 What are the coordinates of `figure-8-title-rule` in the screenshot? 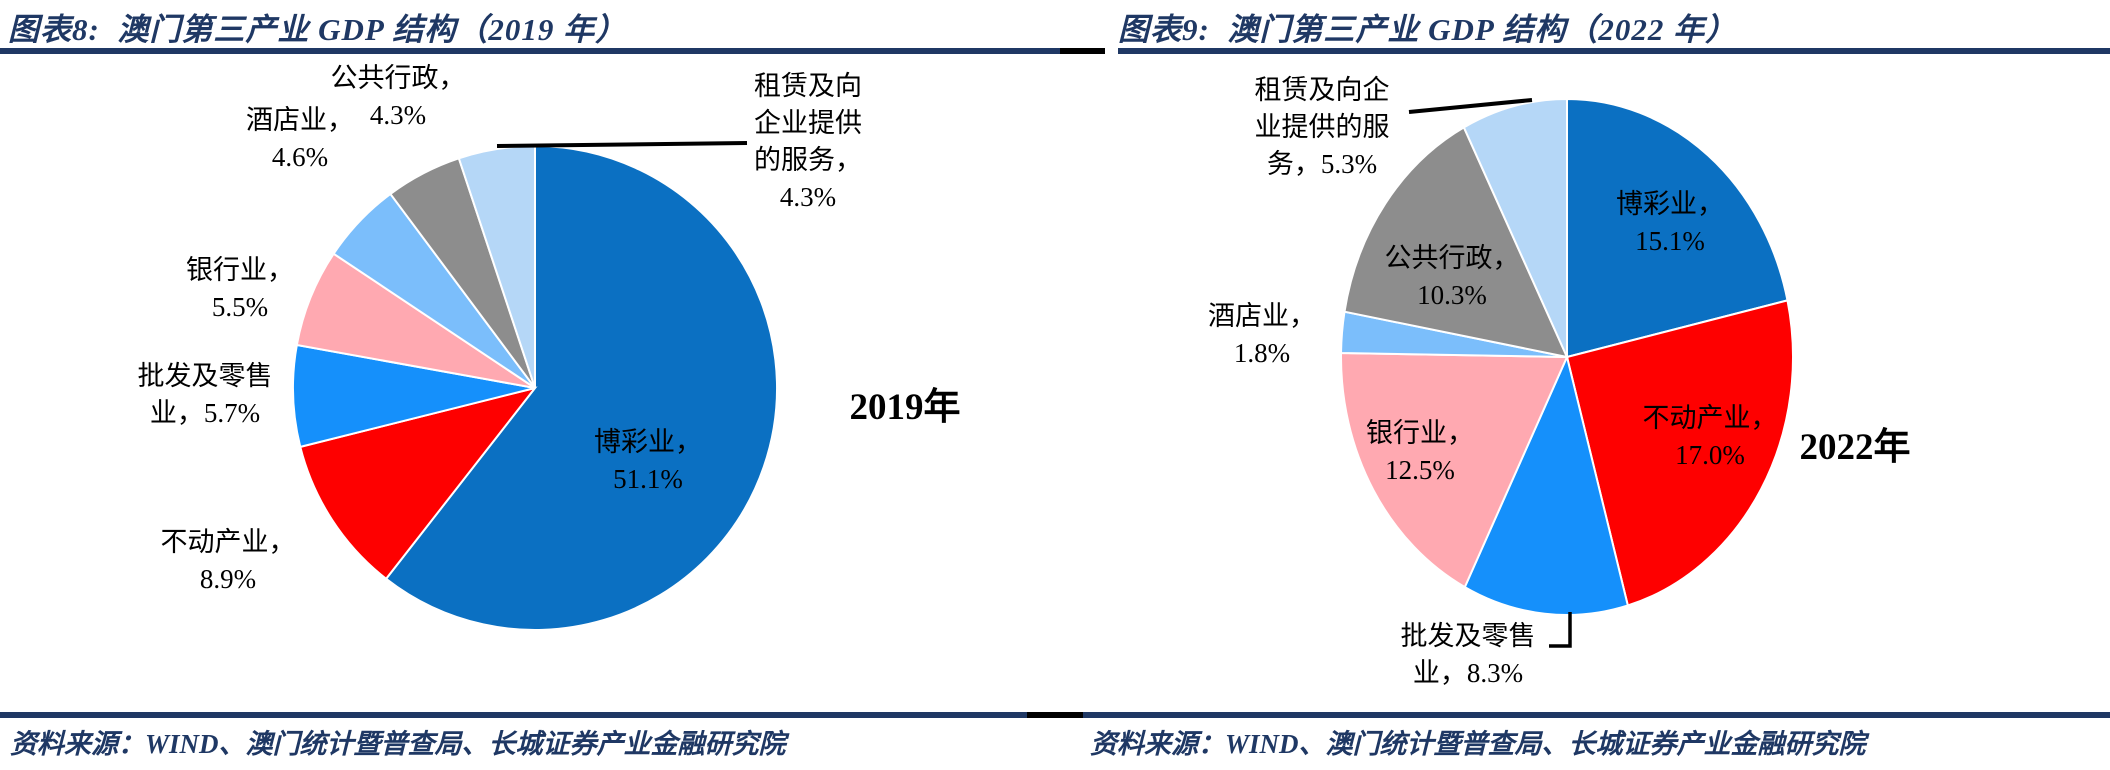 It's located at (552, 51).